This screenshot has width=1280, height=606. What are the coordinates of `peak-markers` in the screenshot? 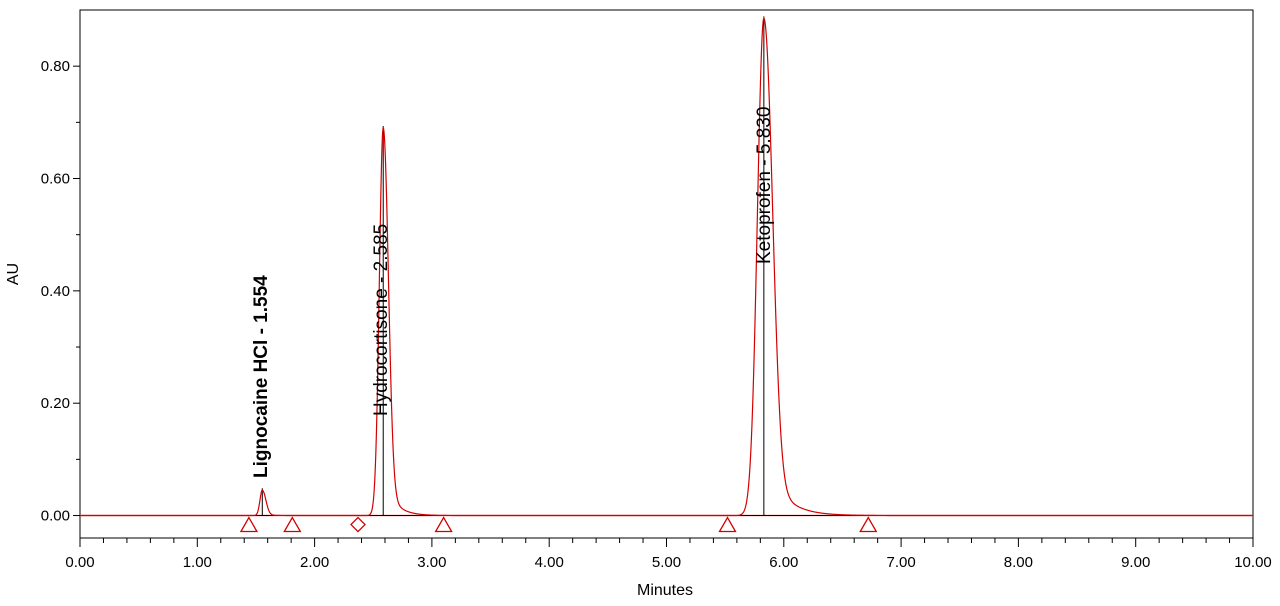 It's located at (558, 524).